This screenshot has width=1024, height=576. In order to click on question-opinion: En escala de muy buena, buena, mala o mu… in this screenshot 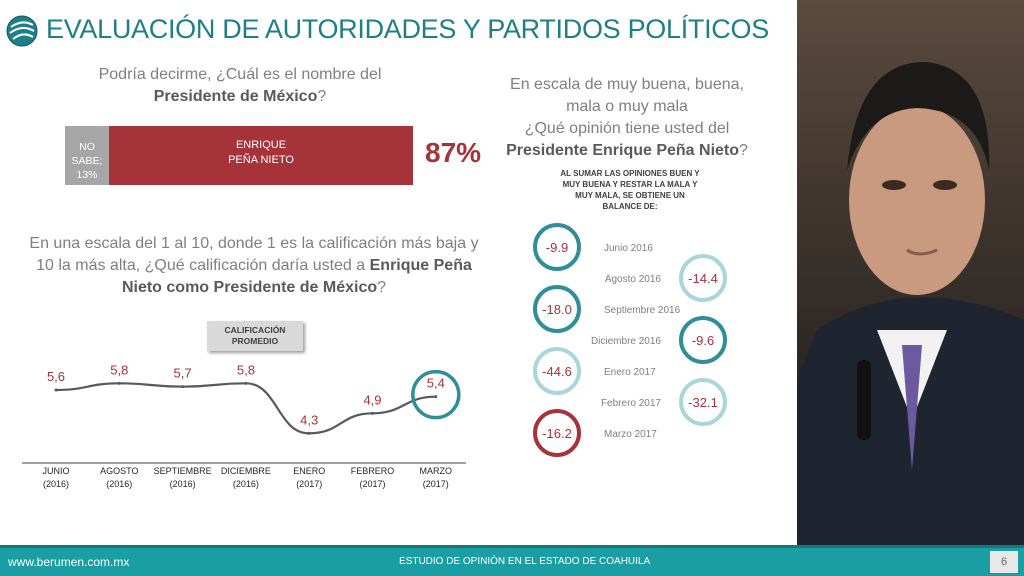, I will do `click(627, 117)`.